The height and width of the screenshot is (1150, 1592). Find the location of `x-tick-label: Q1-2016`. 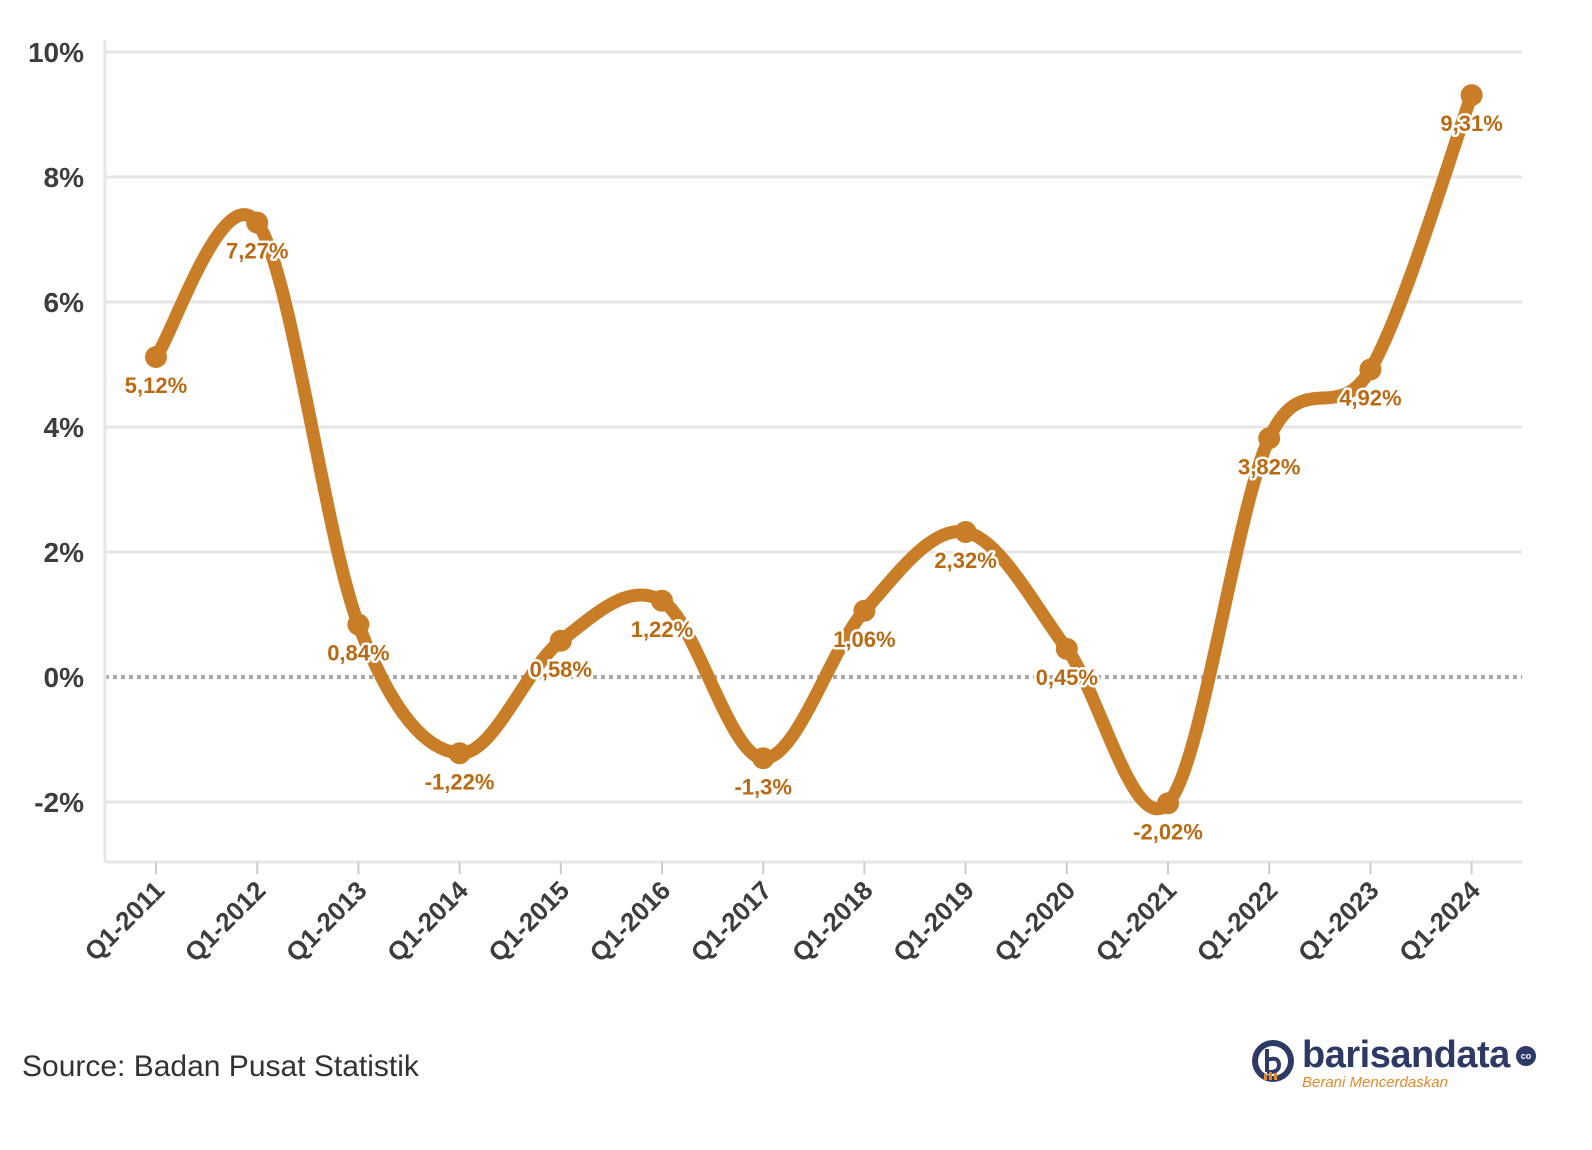

x-tick-label: Q1-2016 is located at coordinates (629, 921).